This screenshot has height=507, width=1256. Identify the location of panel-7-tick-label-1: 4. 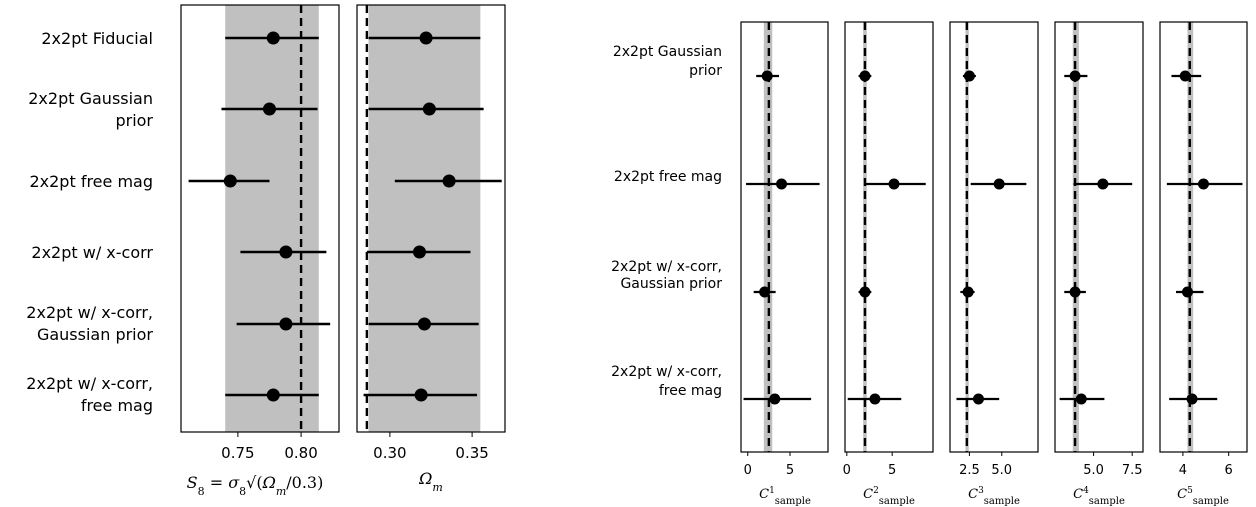
(1183, 470).